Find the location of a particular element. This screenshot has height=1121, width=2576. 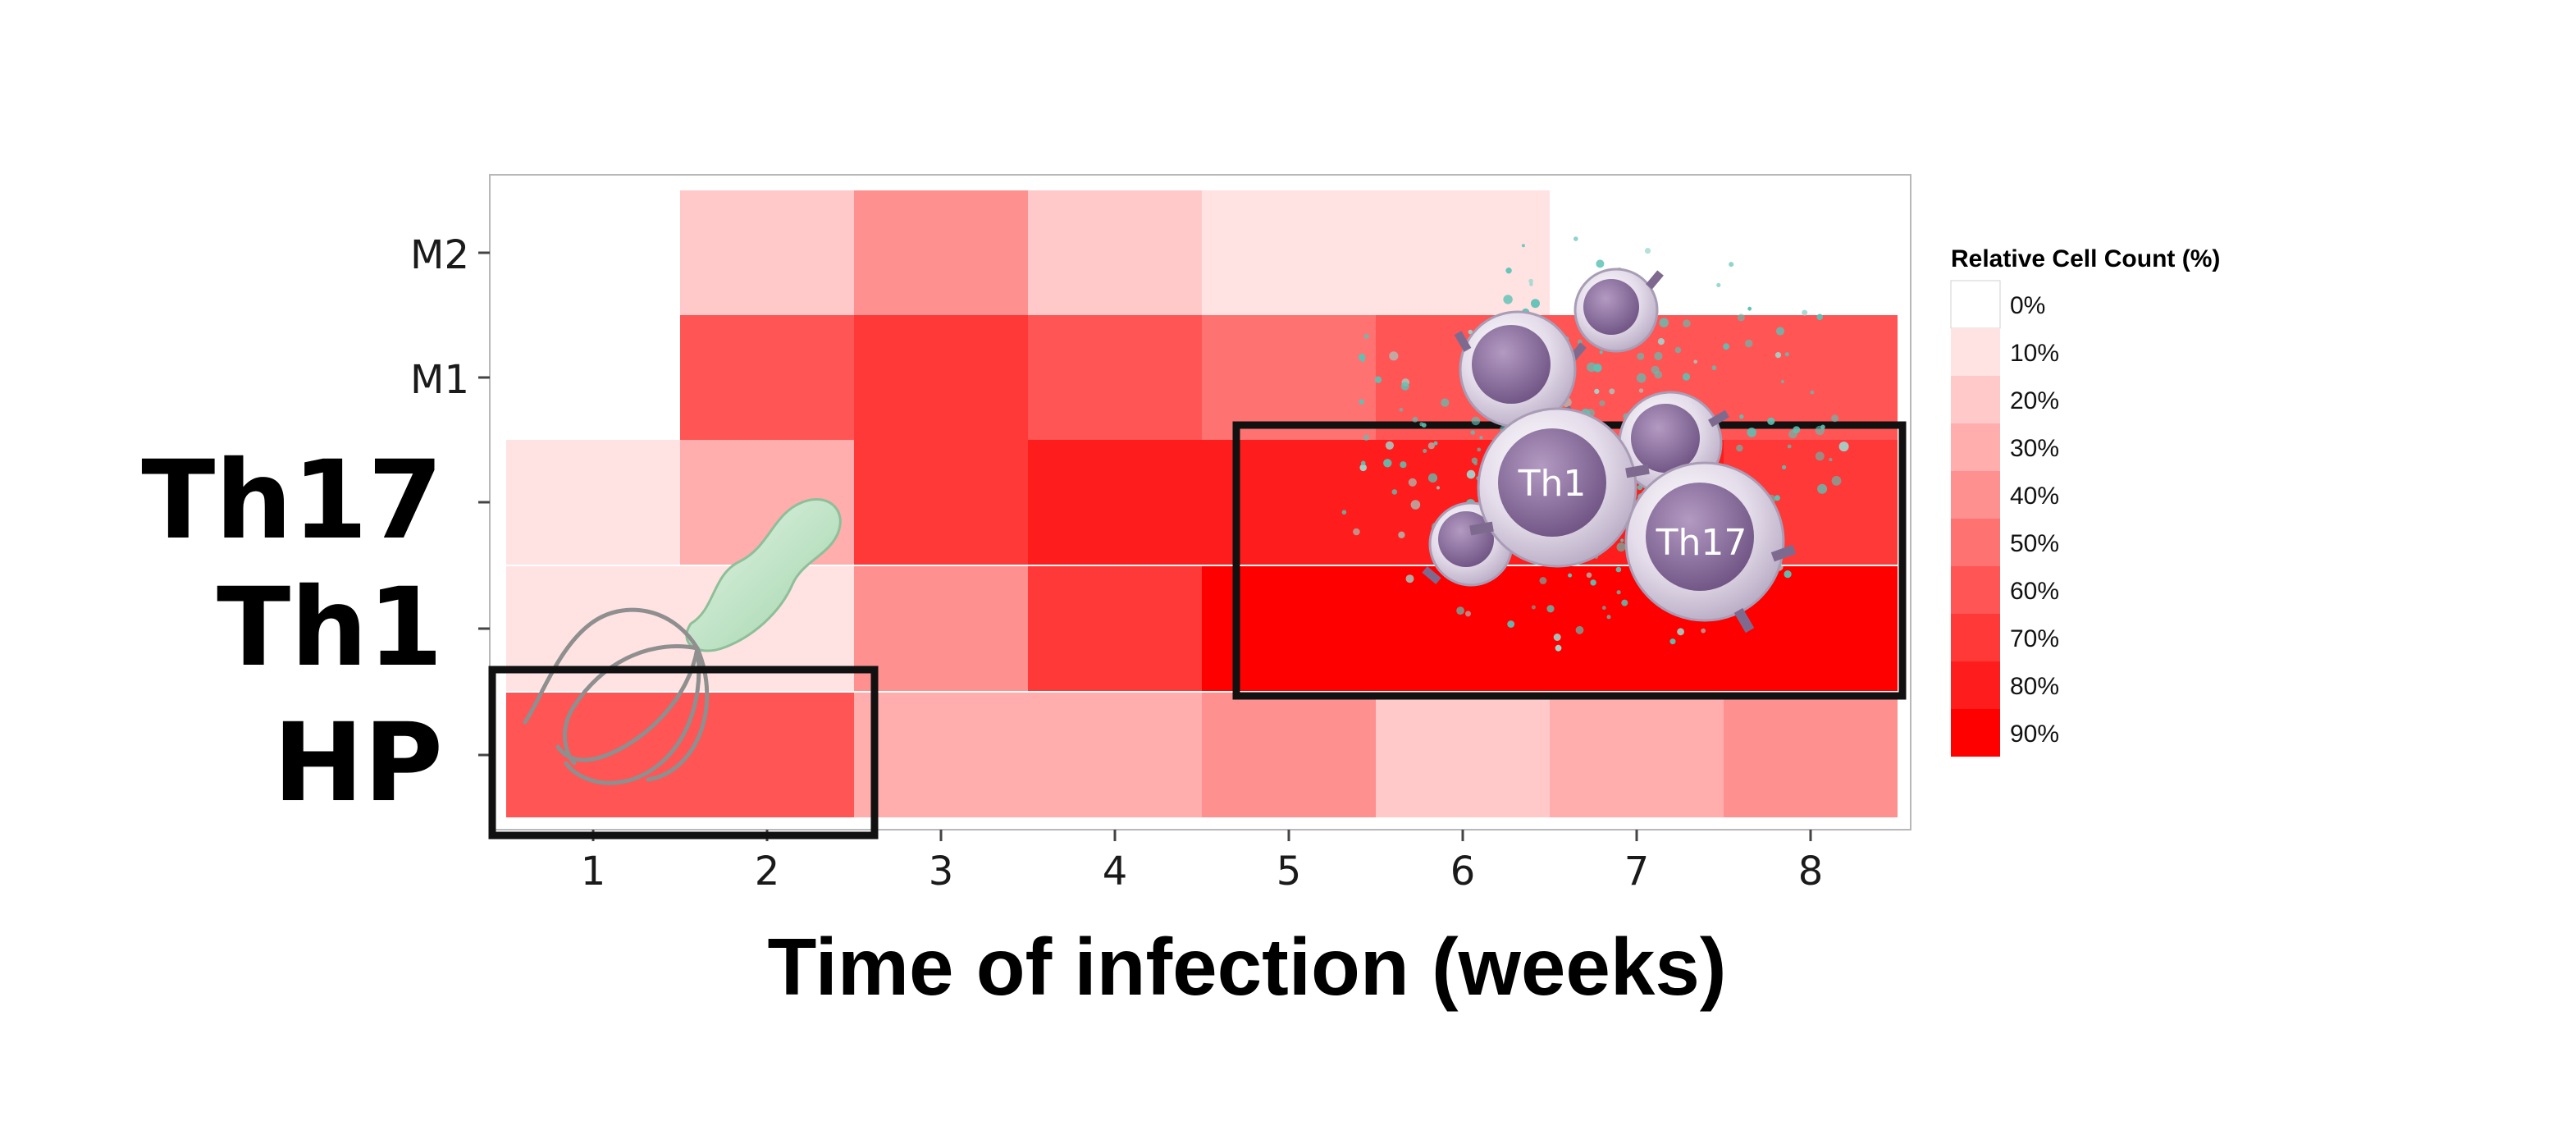

heatmap-cell-m2-week3 is located at coordinates (941, 252).